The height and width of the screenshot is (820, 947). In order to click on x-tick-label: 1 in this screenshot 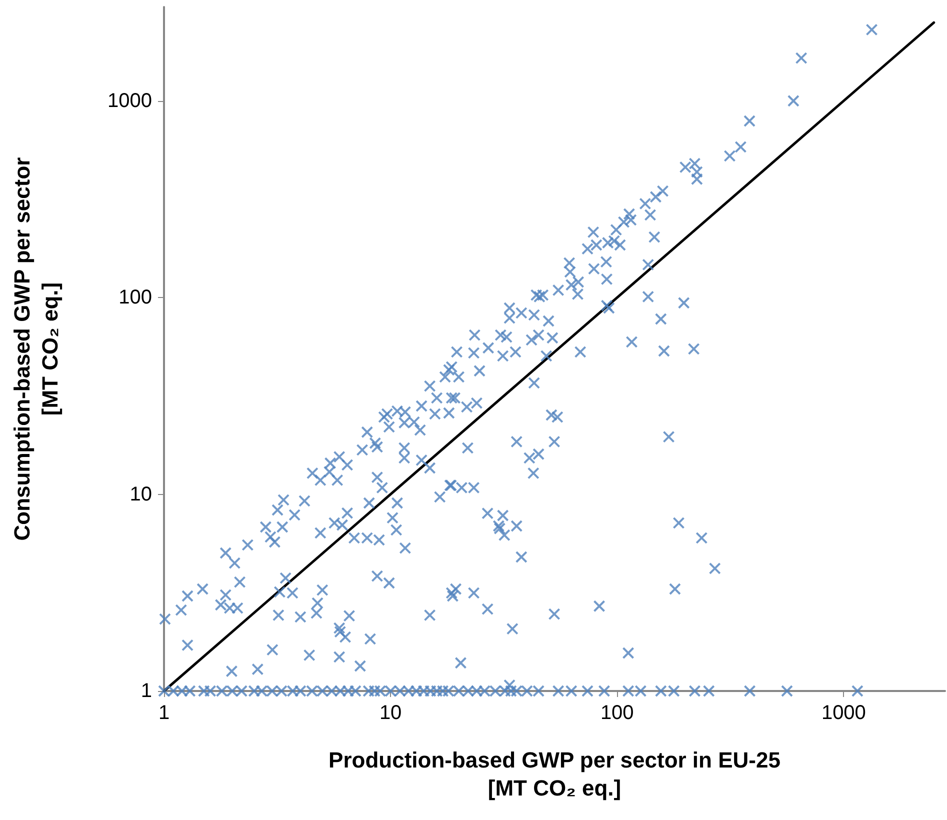, I will do `click(164, 713)`.